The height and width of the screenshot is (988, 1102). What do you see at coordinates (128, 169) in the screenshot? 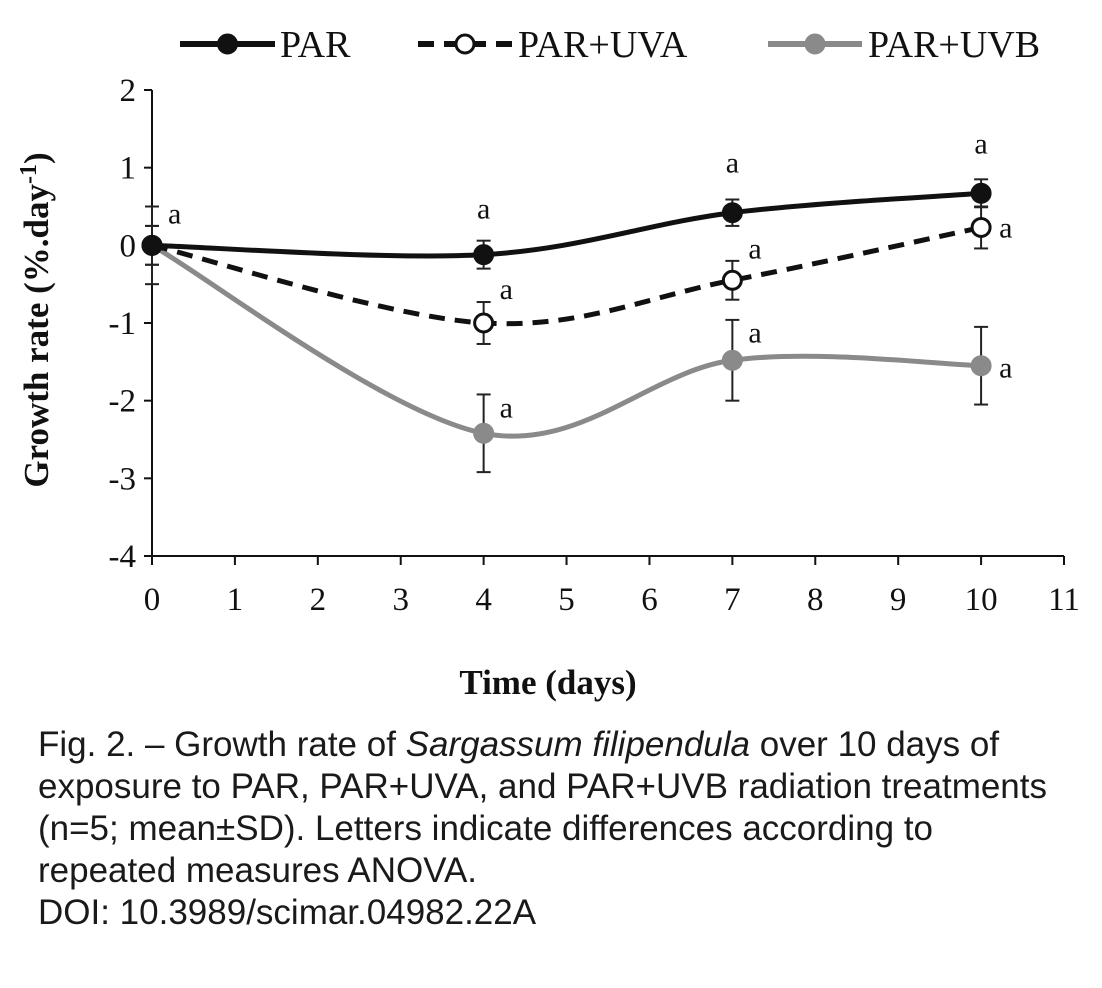
I see `y-tick-label: 1` at bounding box center [128, 169].